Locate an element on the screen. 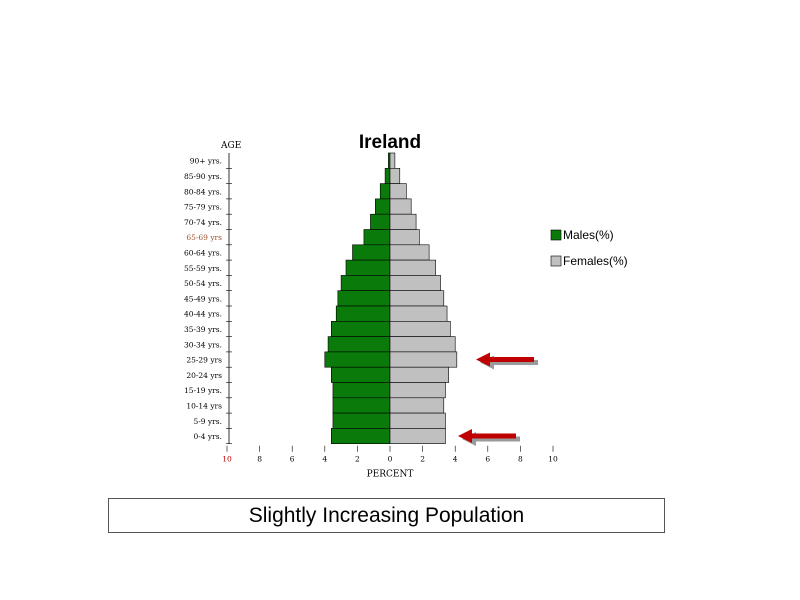 The height and width of the screenshot is (600, 800). age-category-label: 45-49 yrs. is located at coordinates (203, 298).